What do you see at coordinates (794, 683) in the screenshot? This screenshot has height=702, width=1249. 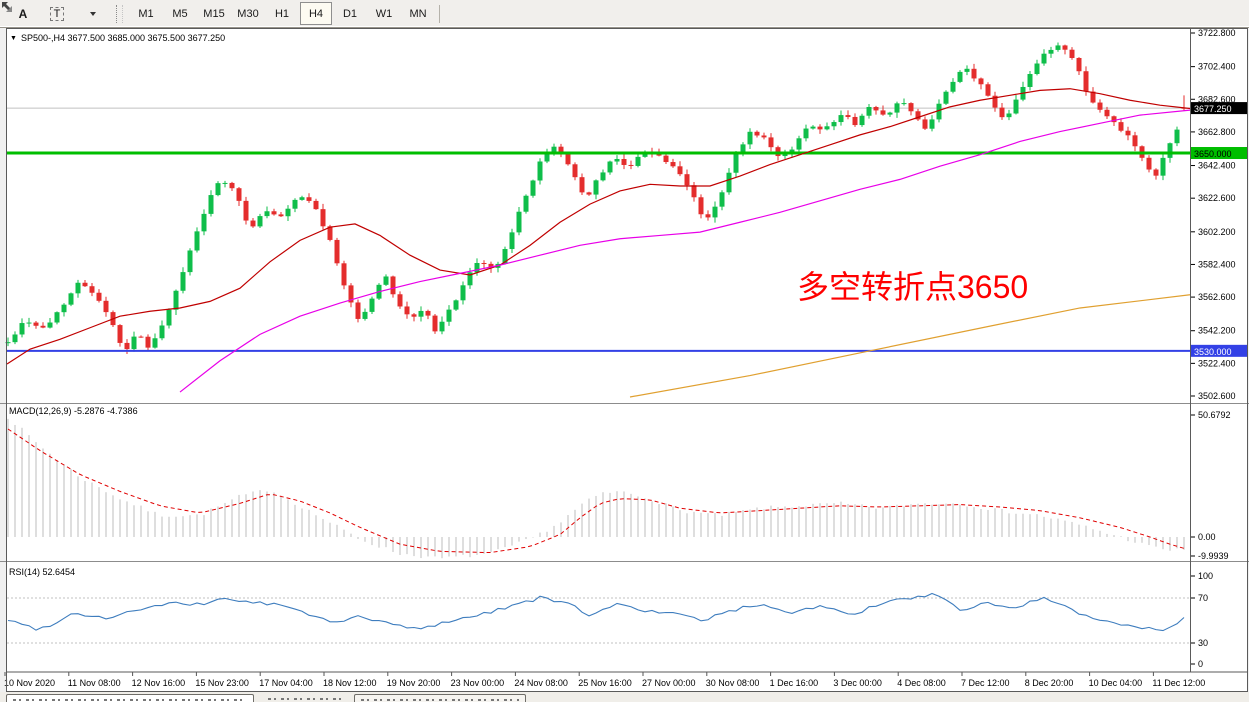 I see `time-tick-label: 1 Dec 16:00` at bounding box center [794, 683].